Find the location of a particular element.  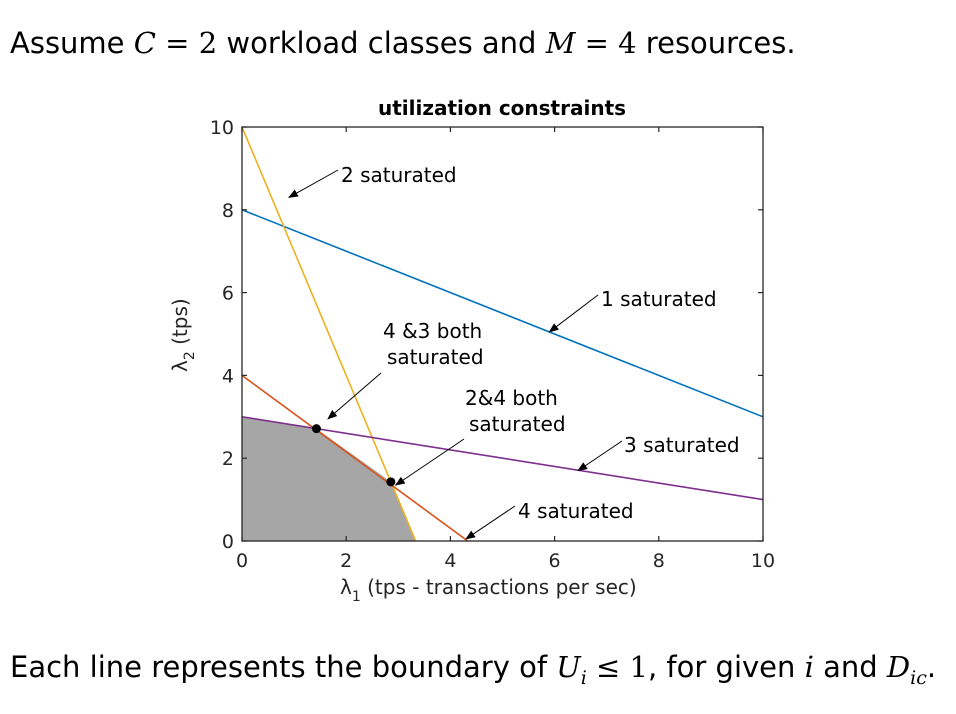

constraint-line3 is located at coordinates (502, 458).